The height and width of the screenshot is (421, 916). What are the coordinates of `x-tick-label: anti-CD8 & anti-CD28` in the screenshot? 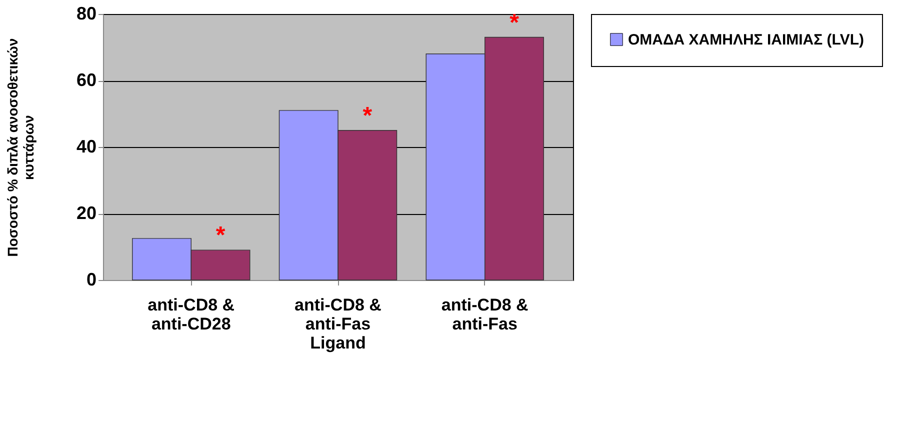 It's located at (191, 315).